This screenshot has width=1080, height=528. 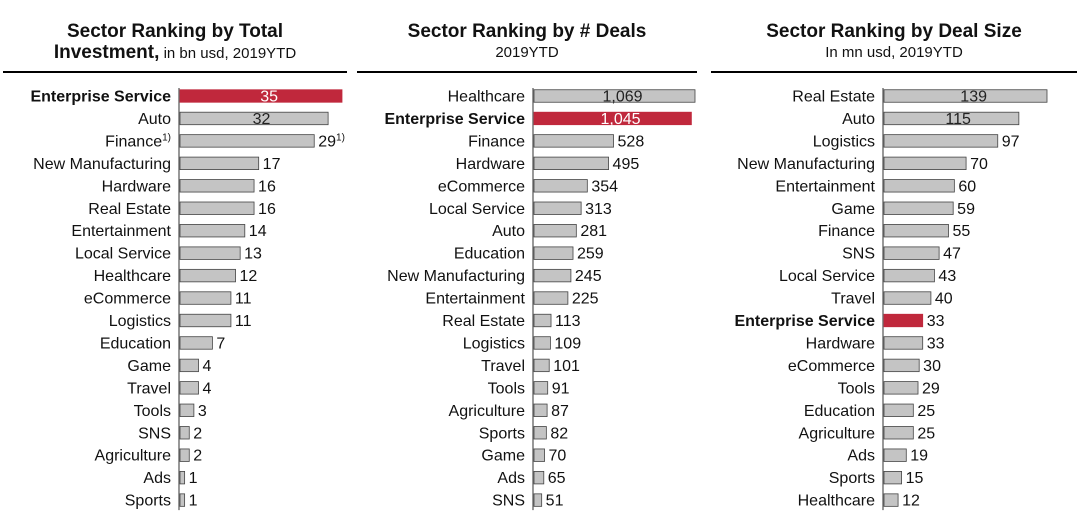 What do you see at coordinates (853, 209) in the screenshot?
I see `category-label: Game` at bounding box center [853, 209].